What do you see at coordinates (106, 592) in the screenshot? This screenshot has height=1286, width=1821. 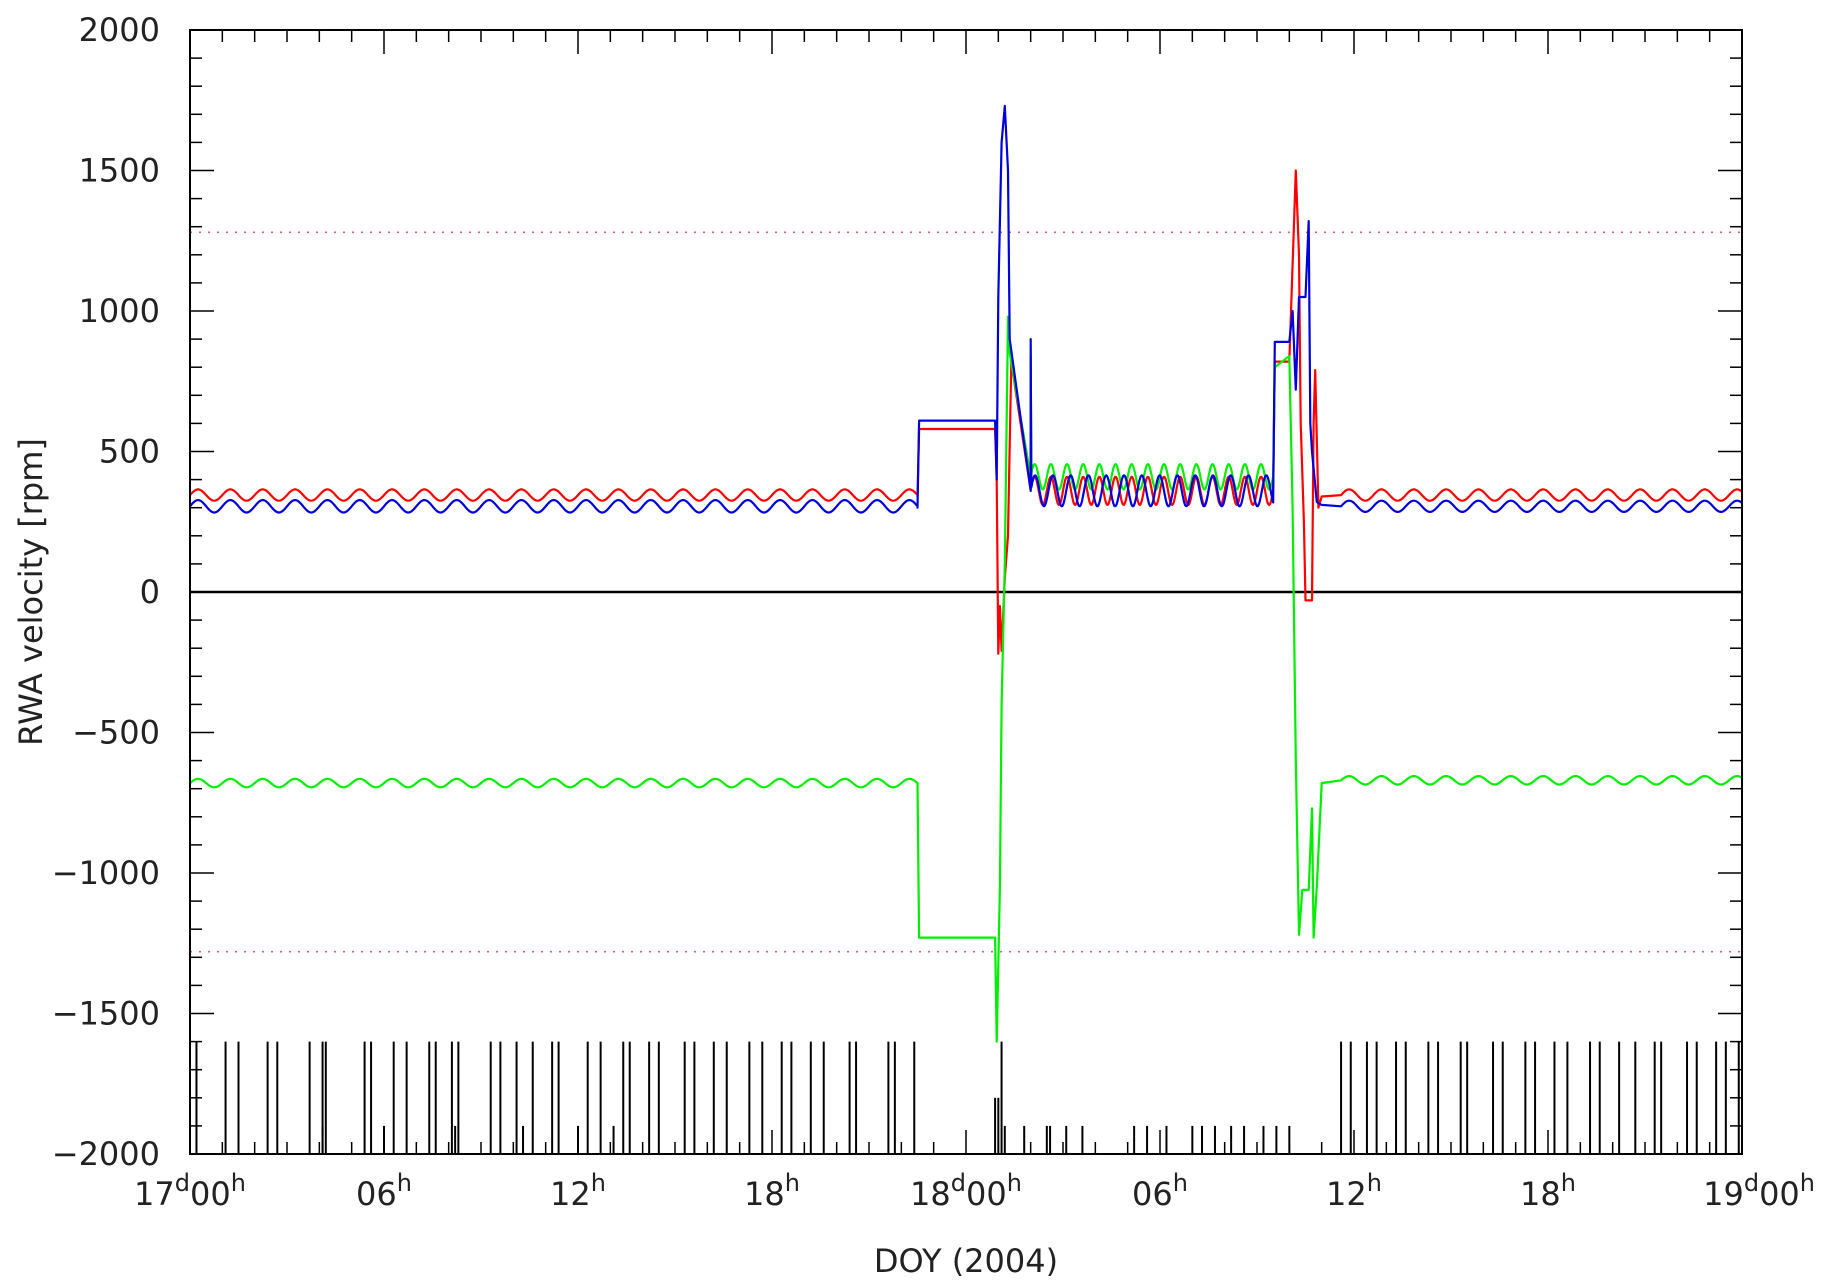 I see `y-tick-labels: −2000 −1500 −1000 −500 0 500 1000 1500 2000` at bounding box center [106, 592].